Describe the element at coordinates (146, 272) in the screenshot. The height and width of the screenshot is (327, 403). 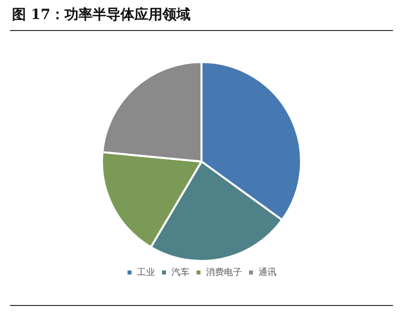
I see `legend-label: 工业` at that location.